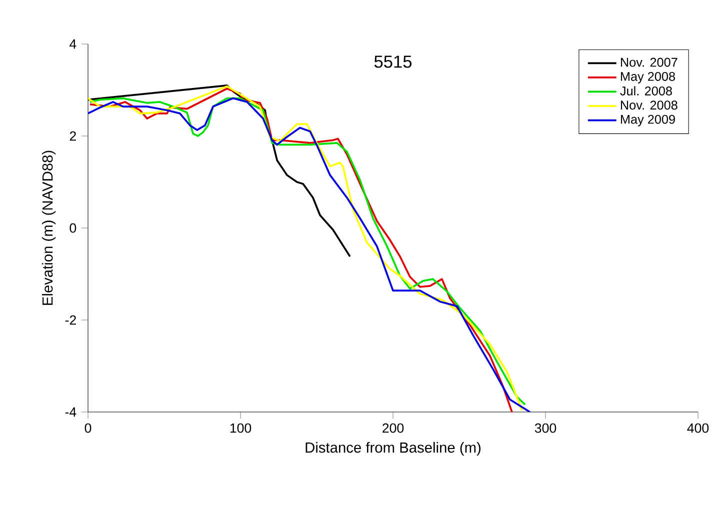 The height and width of the screenshot is (509, 714). Describe the element at coordinates (545, 428) in the screenshot. I see `x-tick-label: 300` at that location.